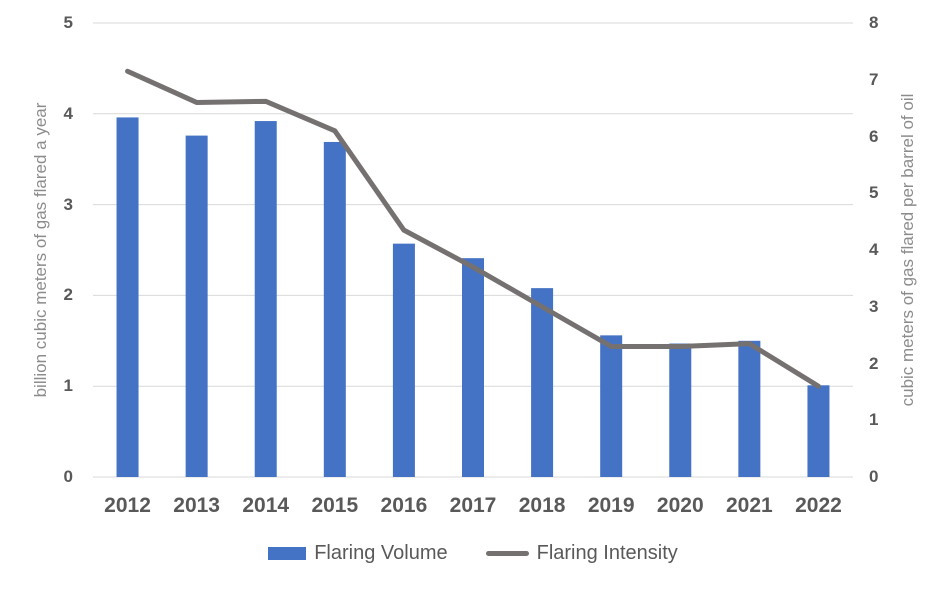 The image size is (946, 589). I want to click on x-axis-label-2016: 2016, so click(404, 505).